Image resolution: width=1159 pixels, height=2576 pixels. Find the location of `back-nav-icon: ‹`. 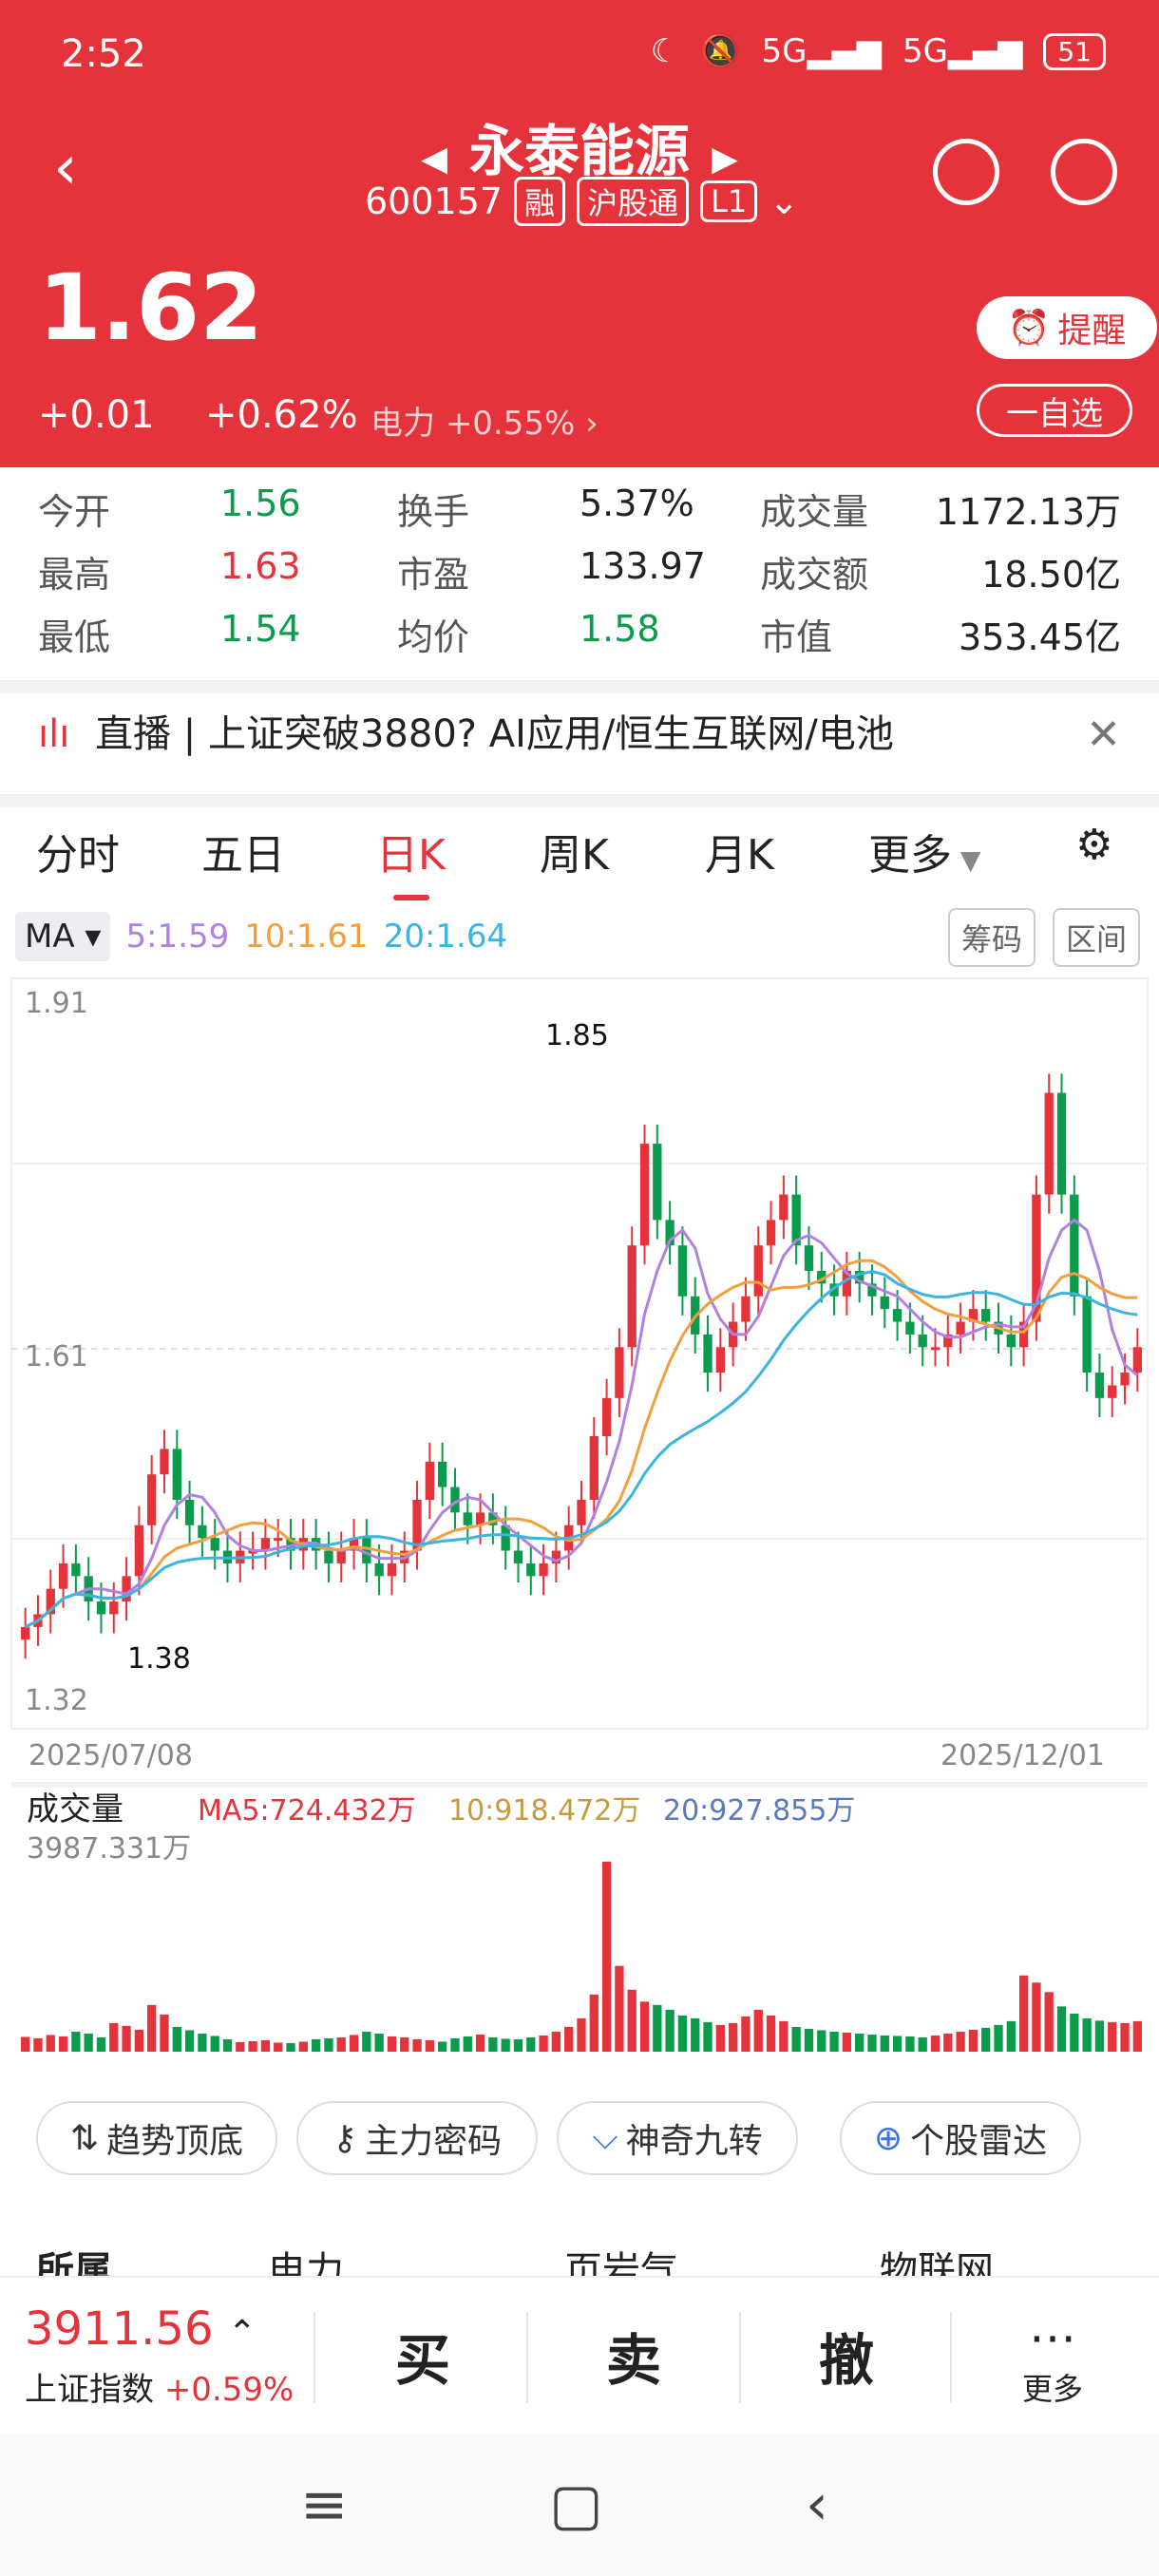

back-nav-icon: ‹ is located at coordinates (817, 2505).